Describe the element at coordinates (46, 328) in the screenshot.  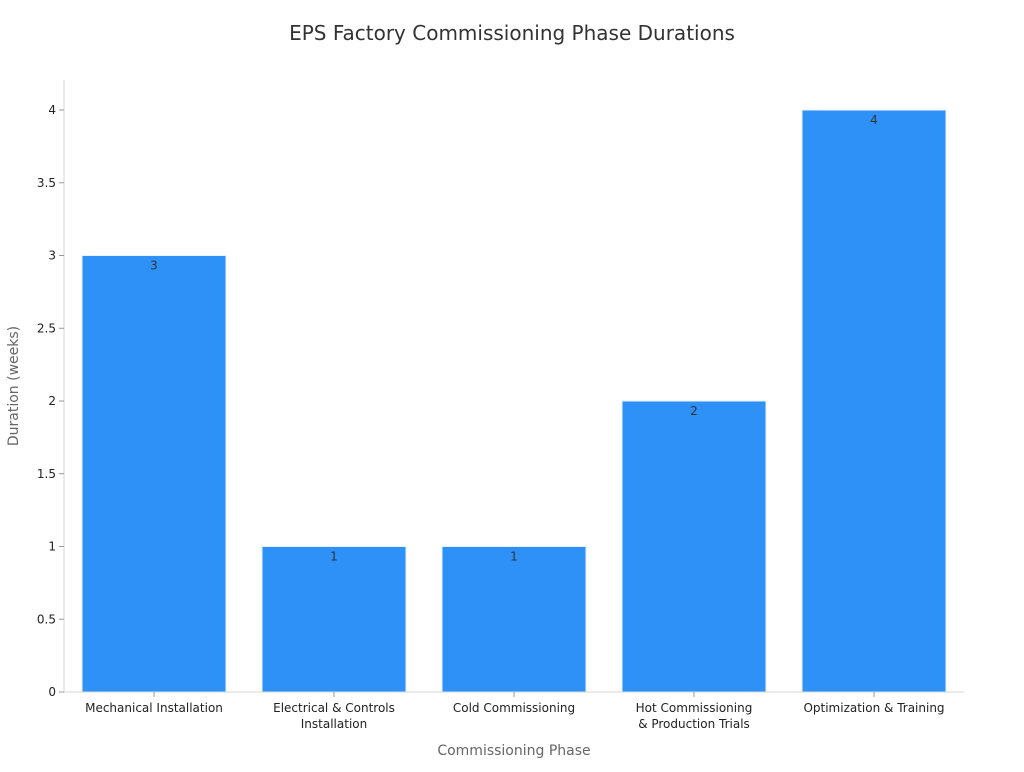
I see `y-tick-label: 2.5` at that location.